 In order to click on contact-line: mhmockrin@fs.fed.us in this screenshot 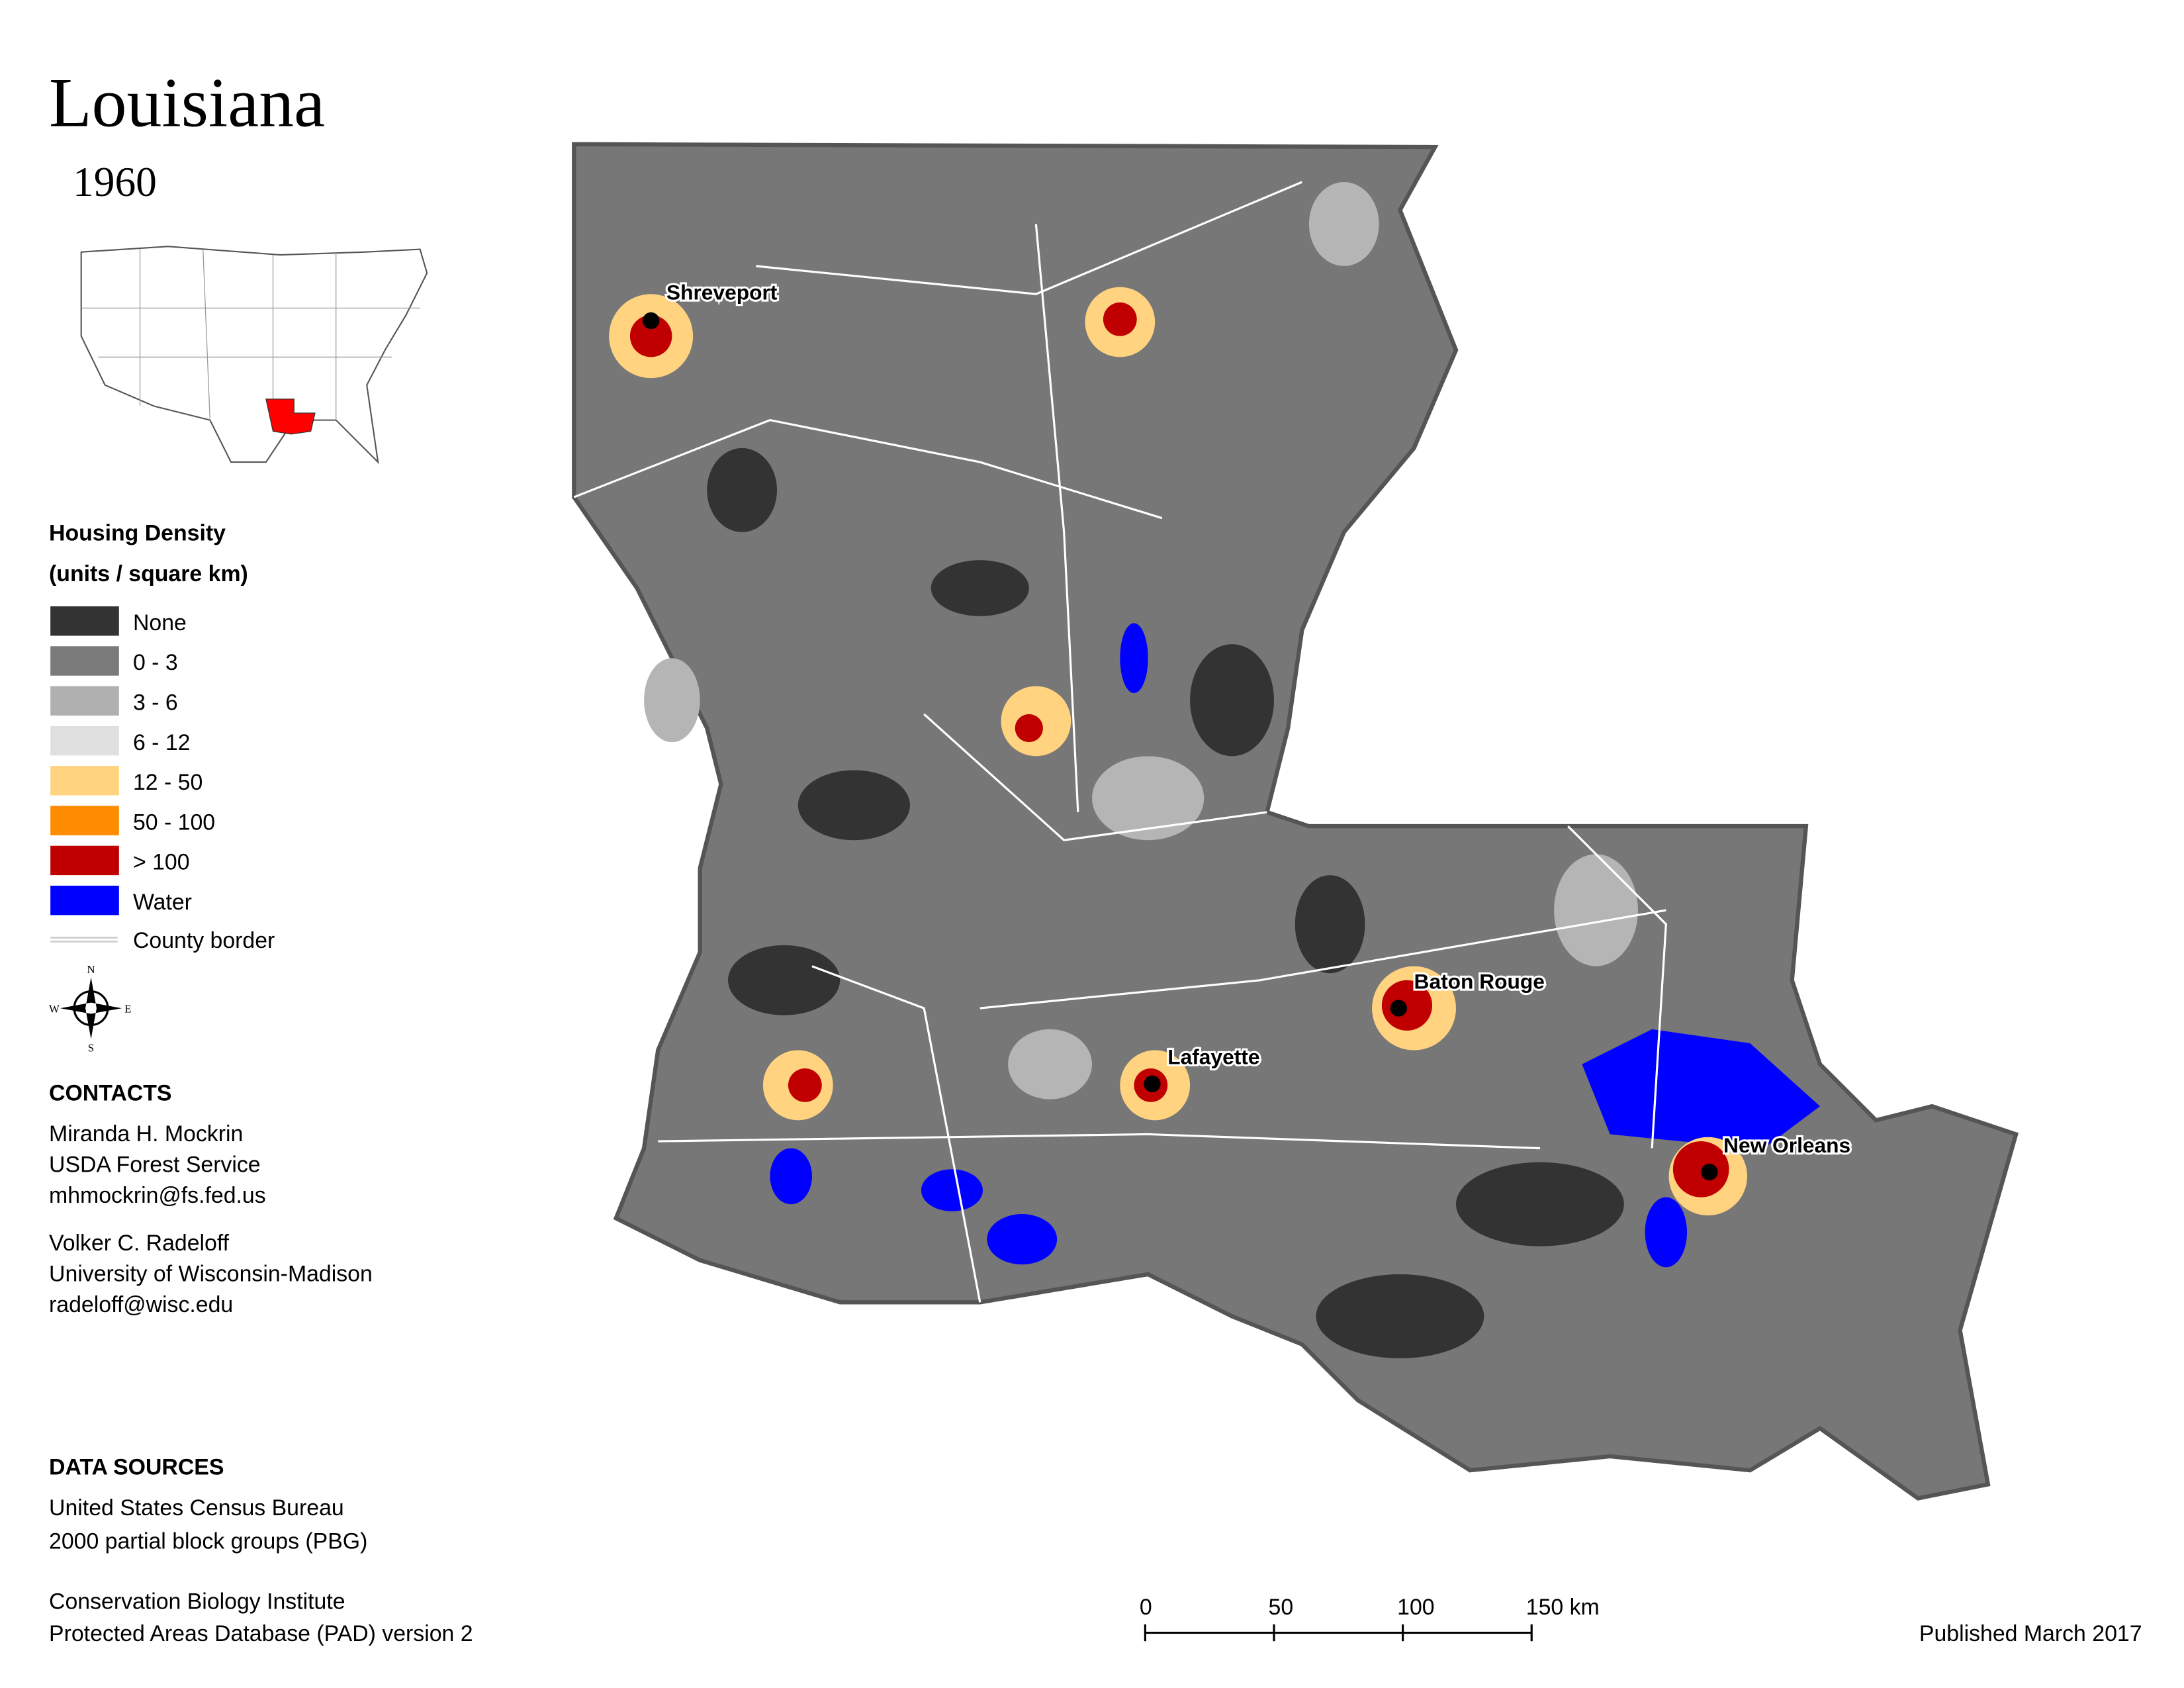, I will do `click(157, 1195)`.